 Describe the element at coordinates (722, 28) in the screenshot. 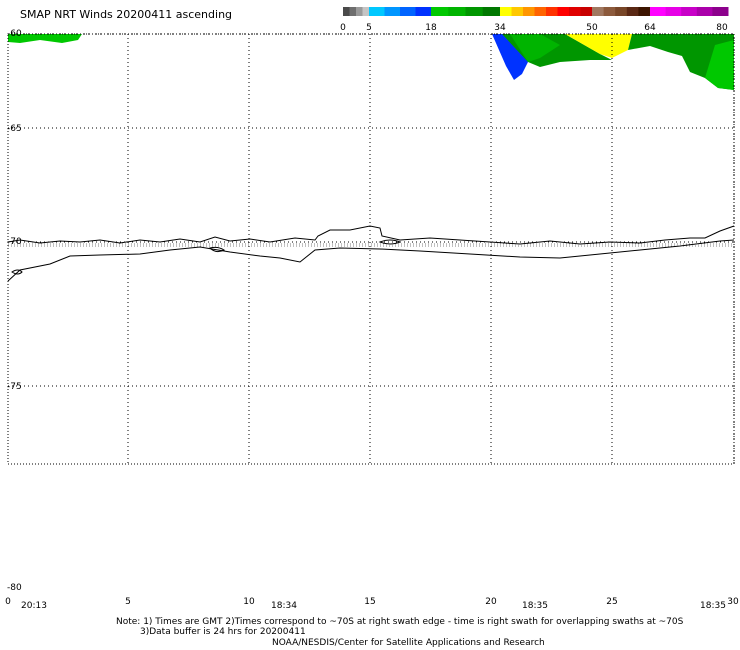

I see `colorbar-label-80: 80` at that location.